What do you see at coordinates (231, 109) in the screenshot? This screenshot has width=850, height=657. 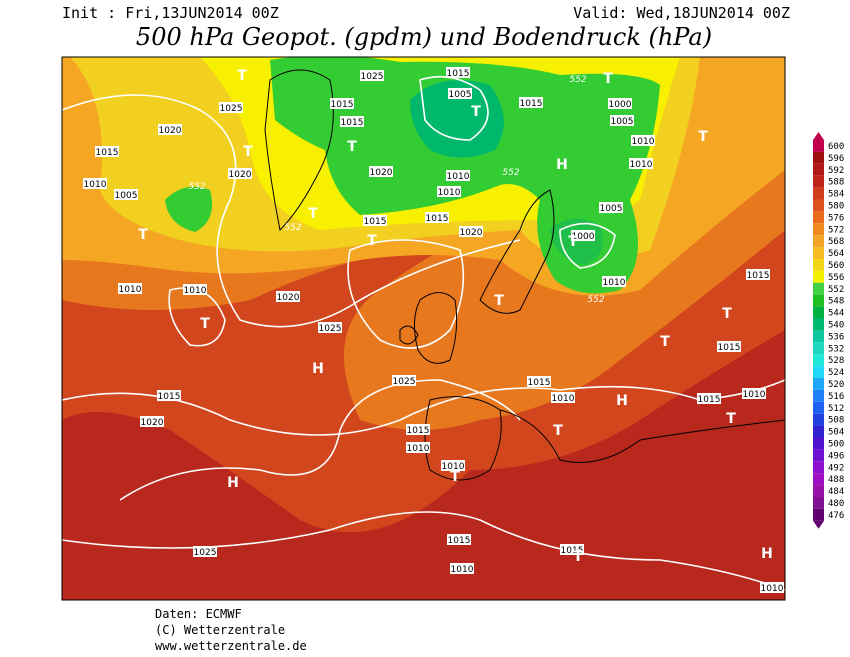 I see `isobar-label: 1025` at bounding box center [231, 109].